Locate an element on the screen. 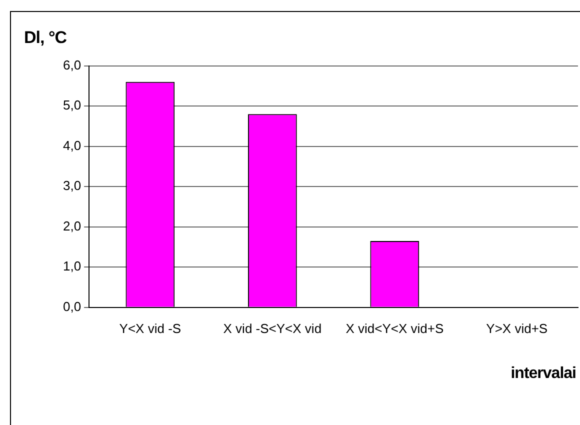 The width and height of the screenshot is (580, 425). y-tick-label: 1,0 is located at coordinates (72, 266).